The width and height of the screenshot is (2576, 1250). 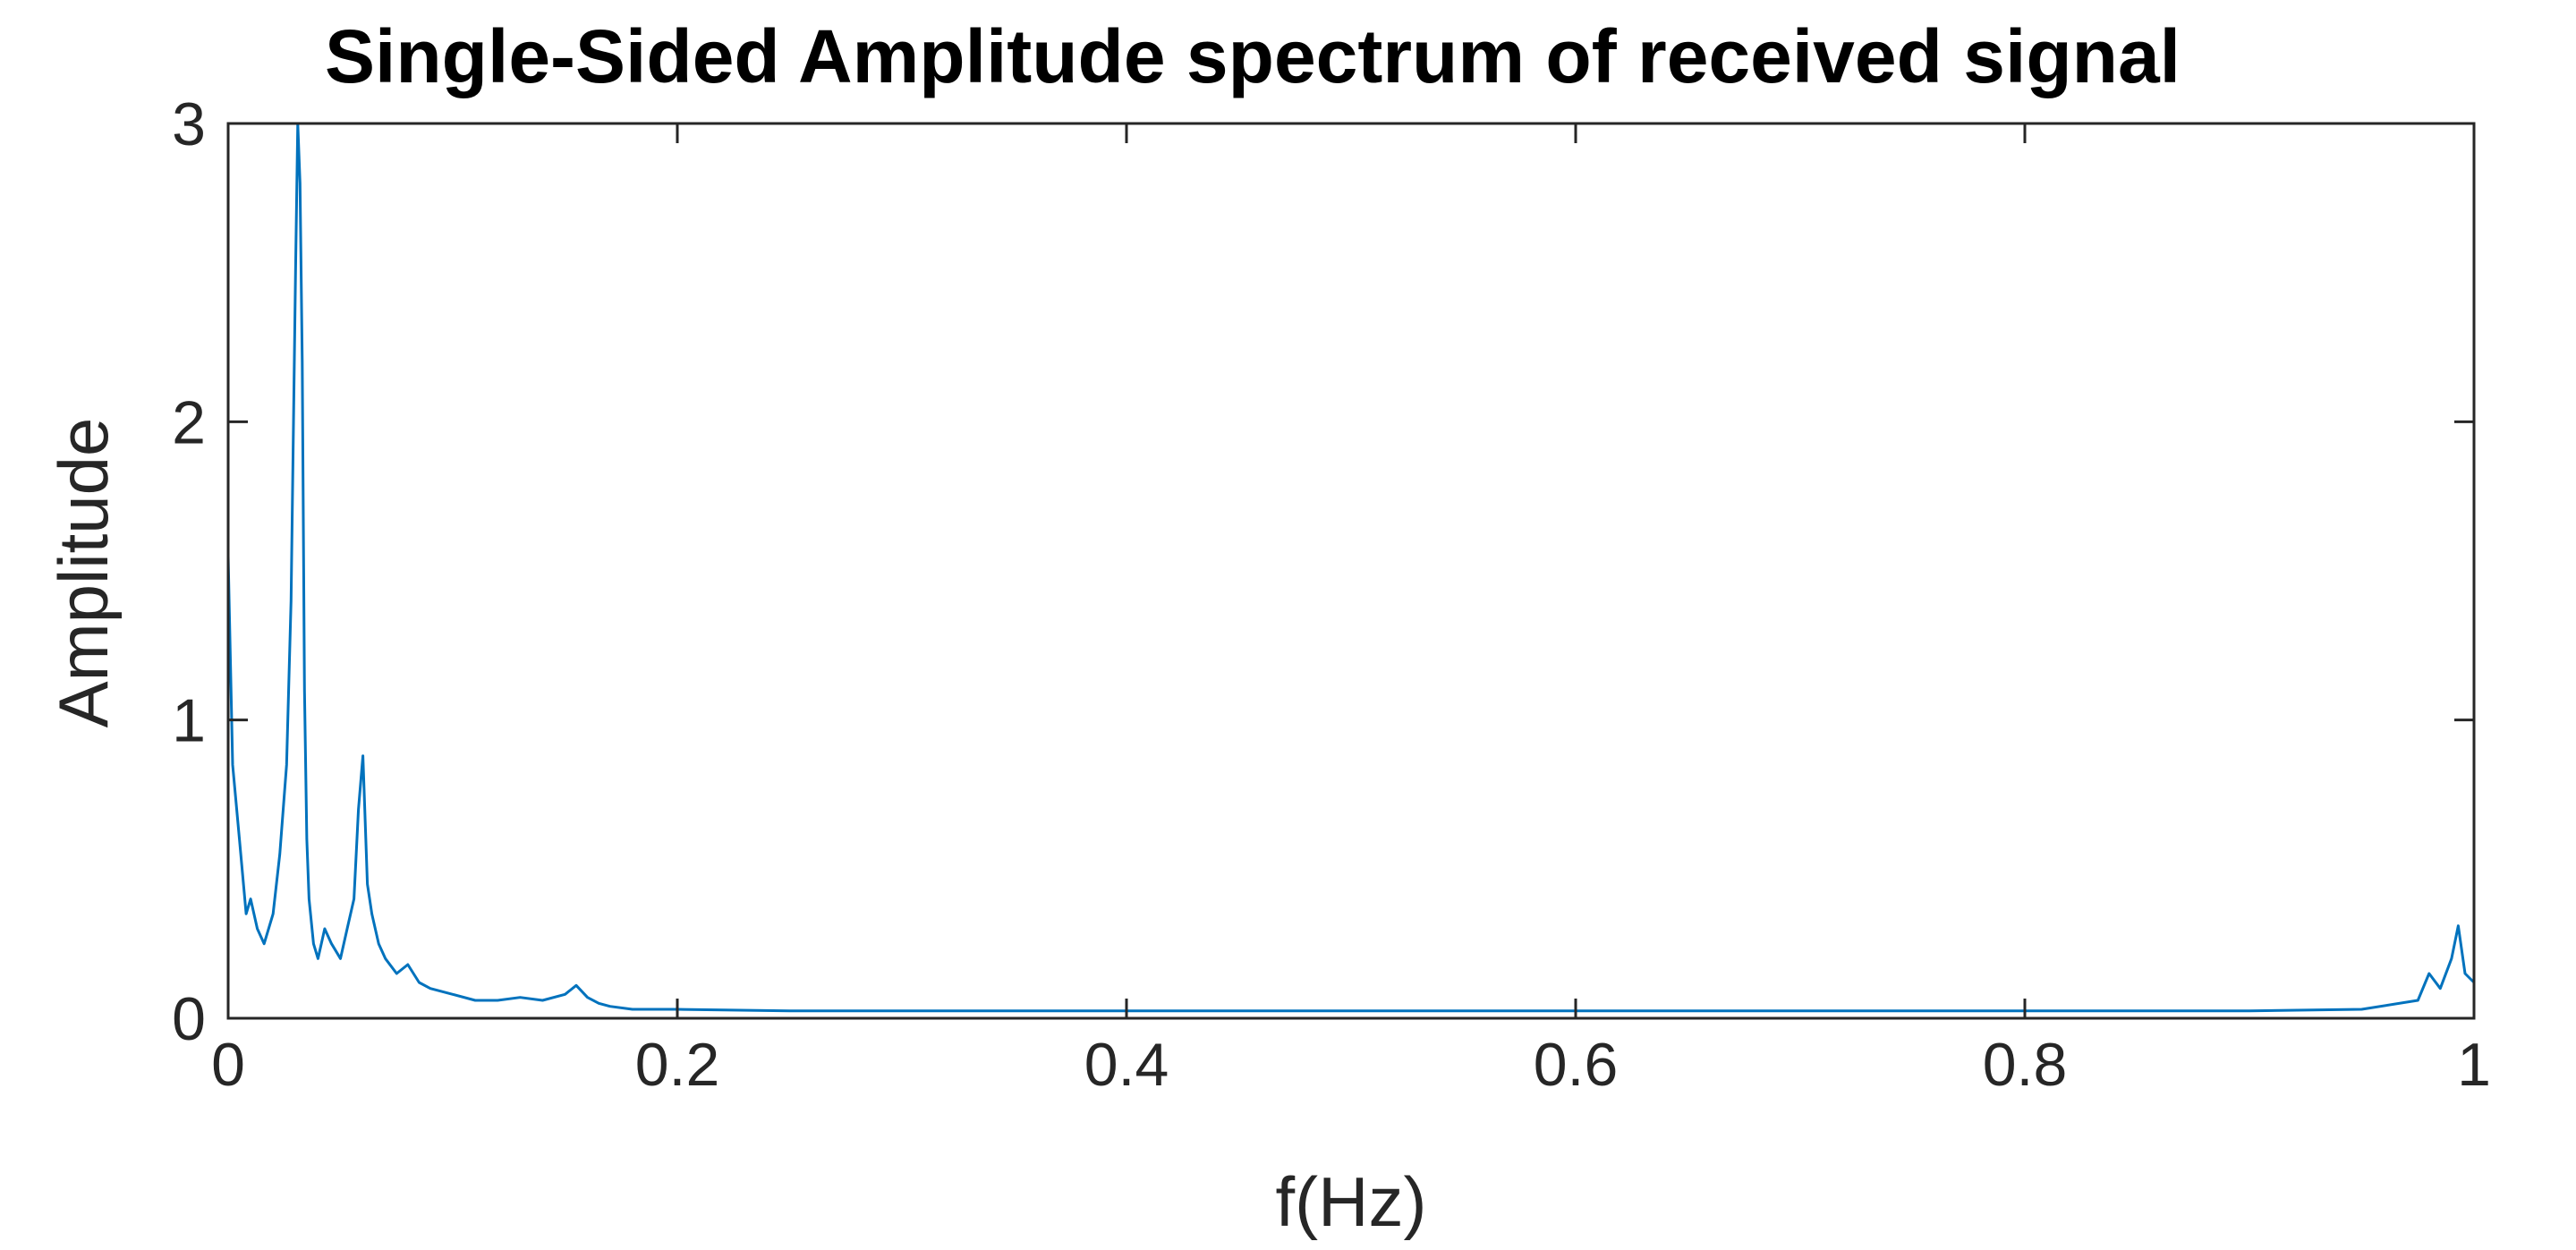 What do you see at coordinates (189, 721) in the screenshot?
I see `y-tick-label: 1` at bounding box center [189, 721].